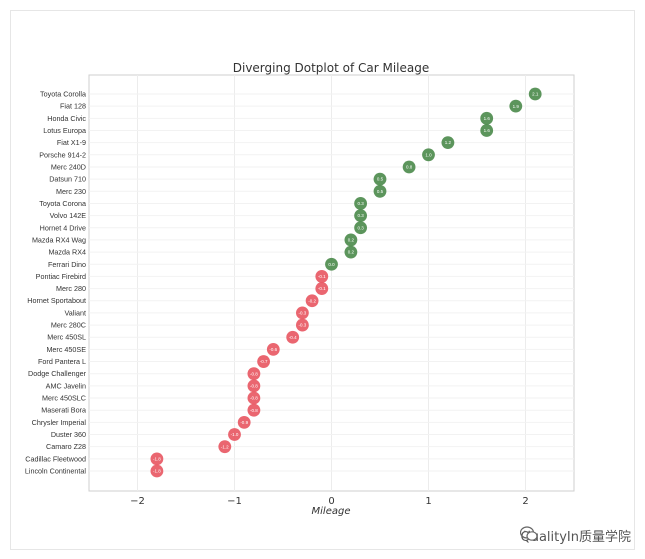 The height and width of the screenshot is (559, 645). What do you see at coordinates (66, 349) in the screenshot?
I see `y-tick-label: Merc 450SE` at bounding box center [66, 349].